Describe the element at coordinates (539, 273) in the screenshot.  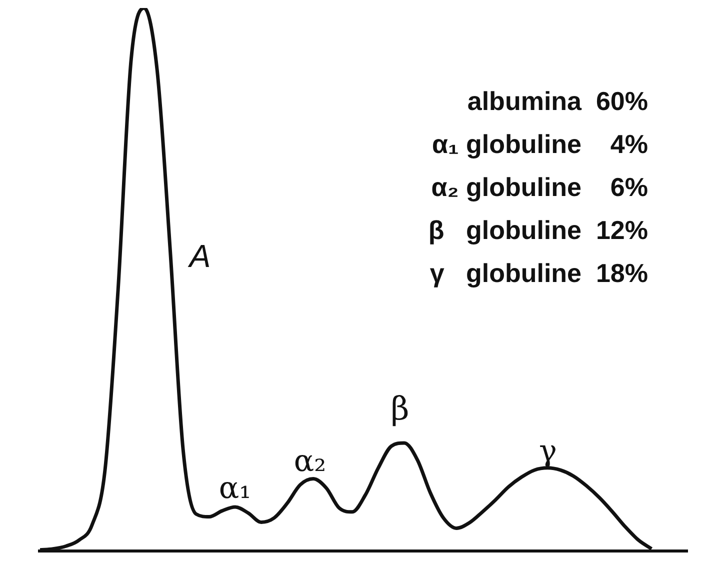
I see `annotation: γ globuline 18%` at that location.